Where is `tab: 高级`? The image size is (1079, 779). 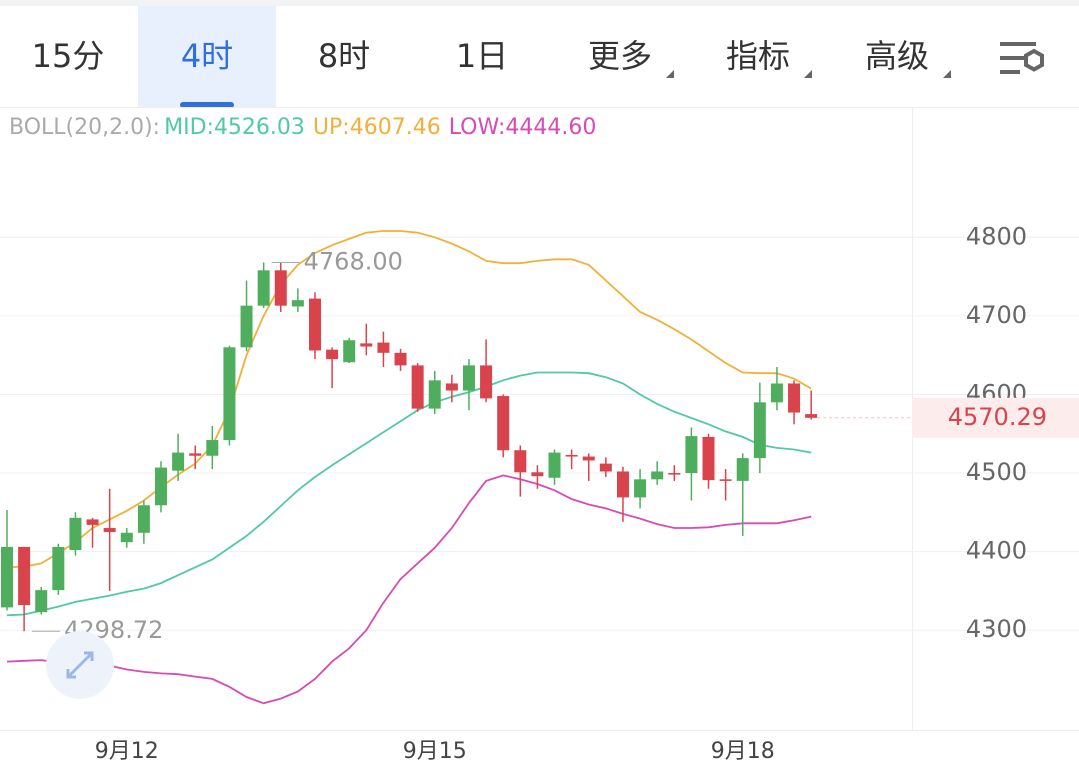 tab: 高级 is located at coordinates (897, 56).